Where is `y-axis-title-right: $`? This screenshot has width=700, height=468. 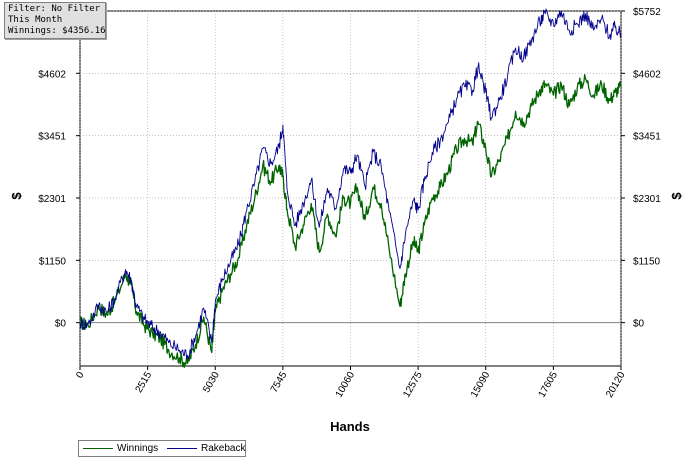
y-axis-title-right: $ is located at coordinates (676, 196).